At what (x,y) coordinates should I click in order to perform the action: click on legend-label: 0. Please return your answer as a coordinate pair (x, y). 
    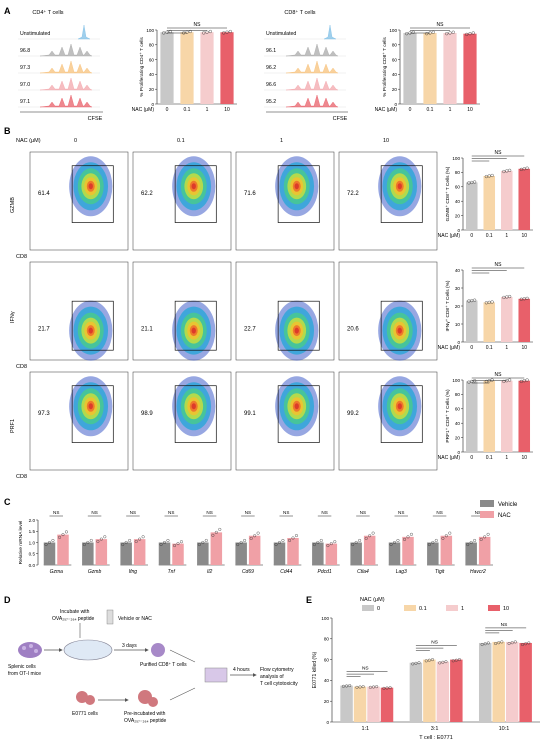
    Looking at the image, I should click on (378, 609).